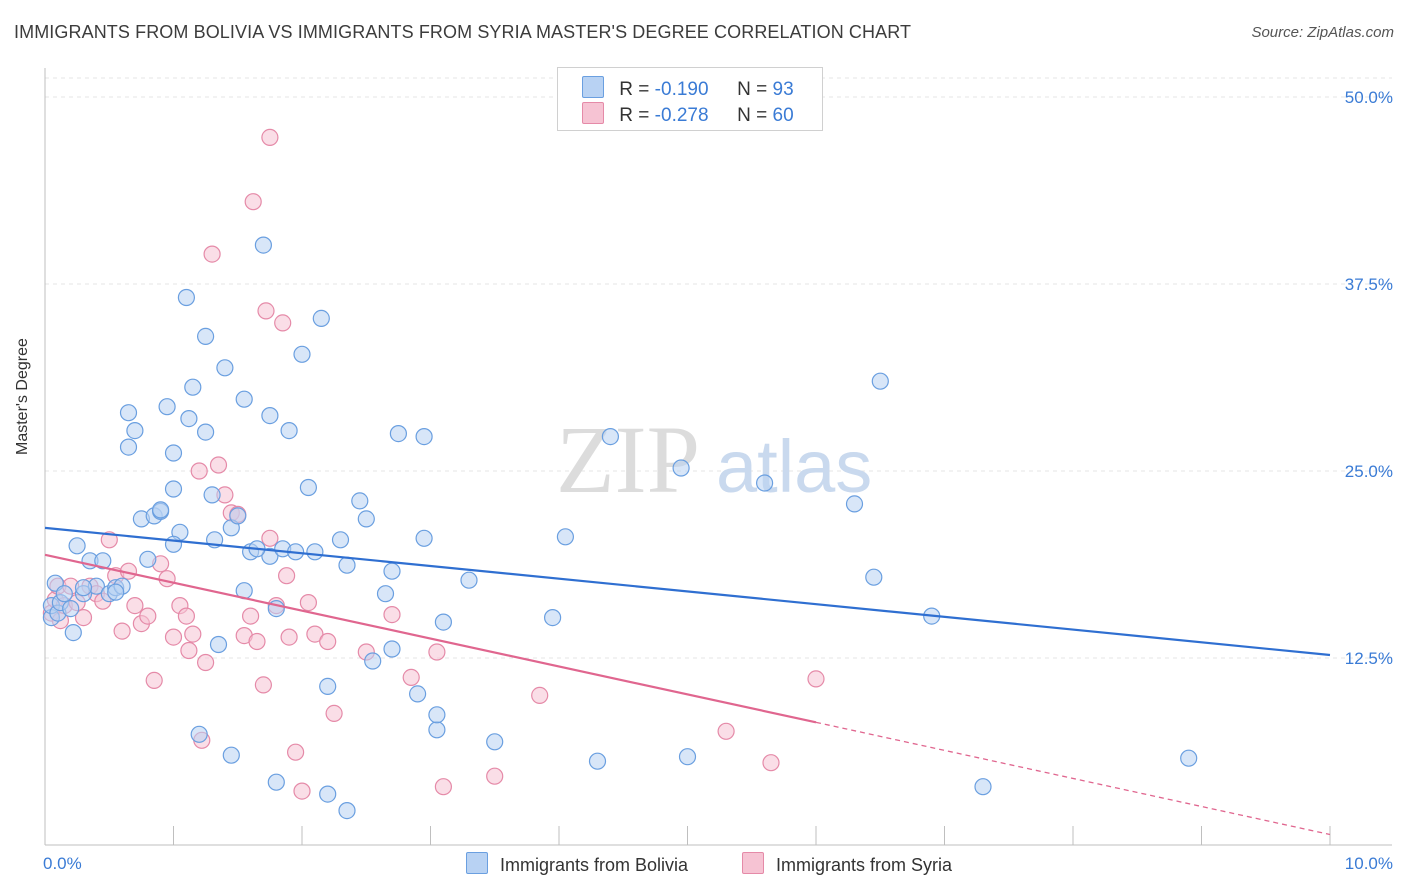 This screenshot has width=1406, height=892. I want to click on bolivia-swatch, so click(593, 87).